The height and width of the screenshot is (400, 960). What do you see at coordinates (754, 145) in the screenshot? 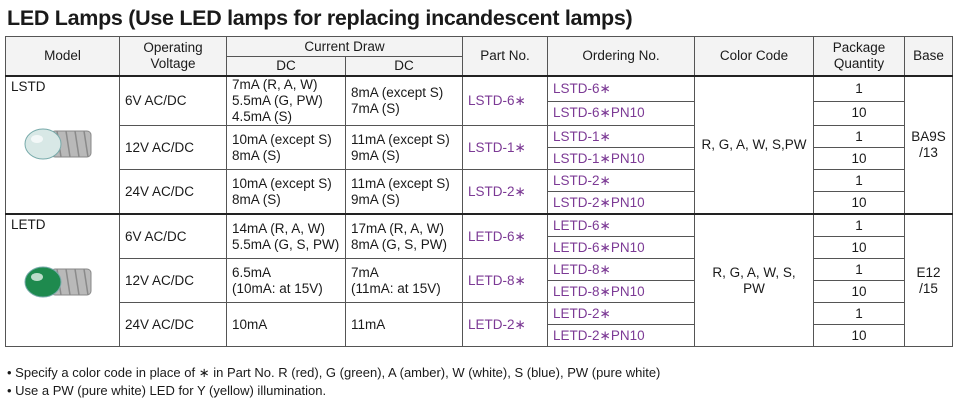
I see `color-code: R, G, A, W, S,PW` at bounding box center [754, 145].